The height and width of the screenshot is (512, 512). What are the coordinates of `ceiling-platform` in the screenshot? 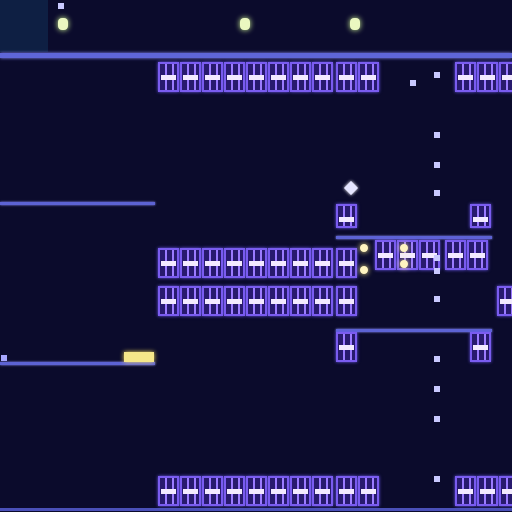 It's located at (256, 55).